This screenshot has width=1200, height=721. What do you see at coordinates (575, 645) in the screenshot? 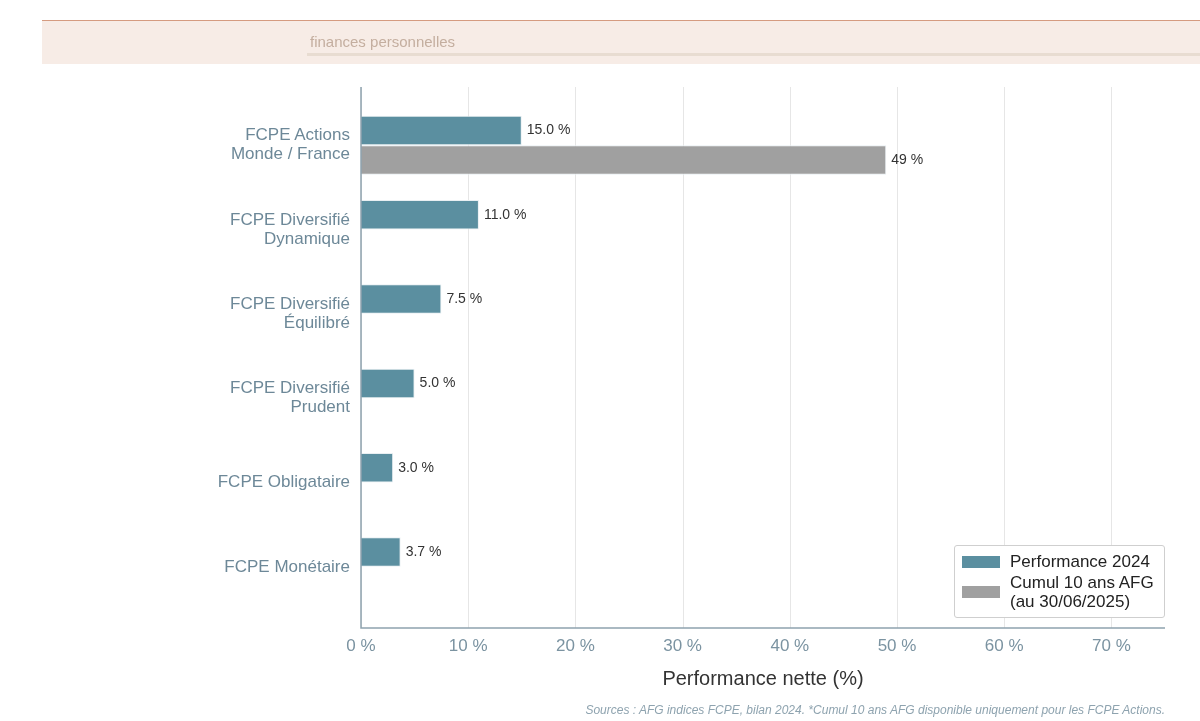
I see `x-tick-label: 20 %` at bounding box center [575, 645].